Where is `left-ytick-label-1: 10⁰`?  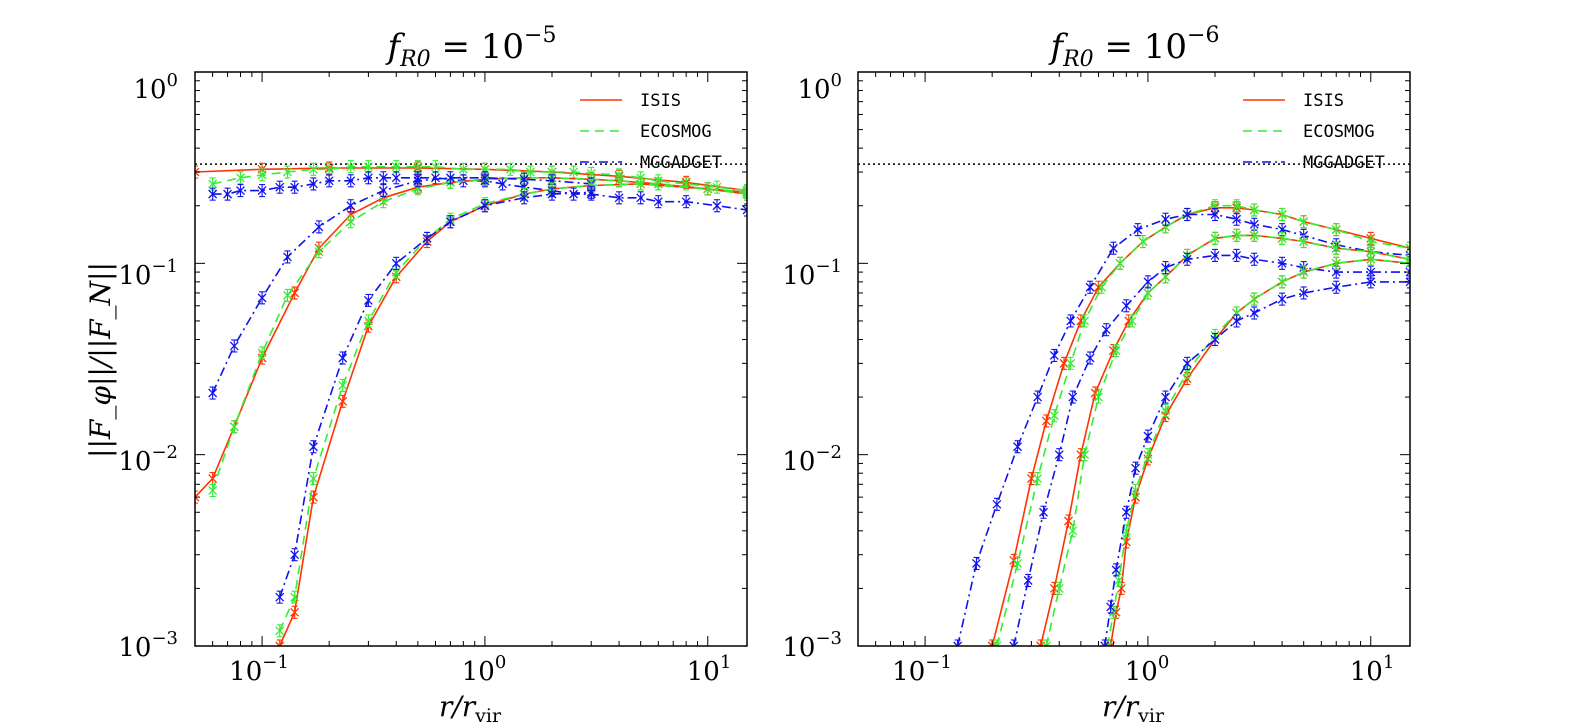 left-ytick-label-1: 10⁰ is located at coordinates (155, 87).